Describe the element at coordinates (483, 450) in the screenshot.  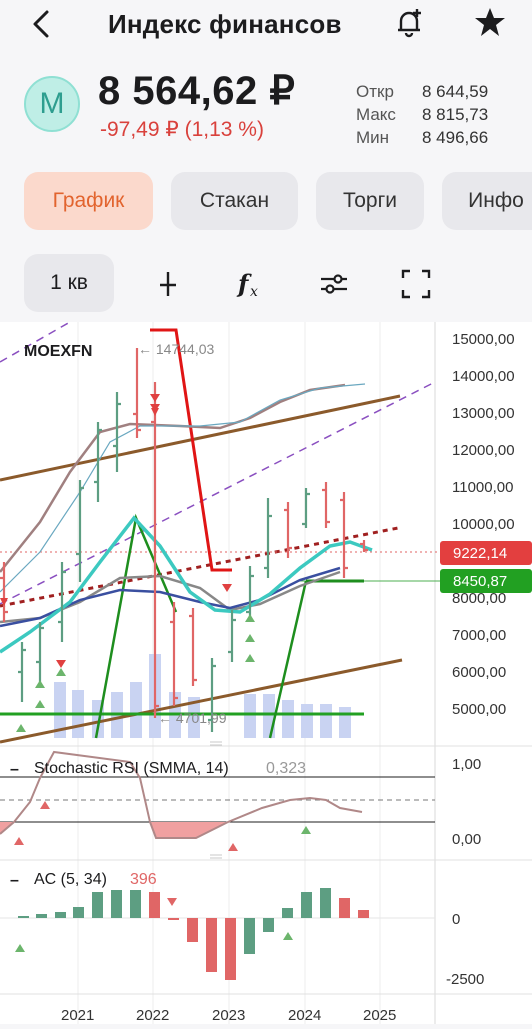
I see `y-tick-label: 12000,00` at that location.